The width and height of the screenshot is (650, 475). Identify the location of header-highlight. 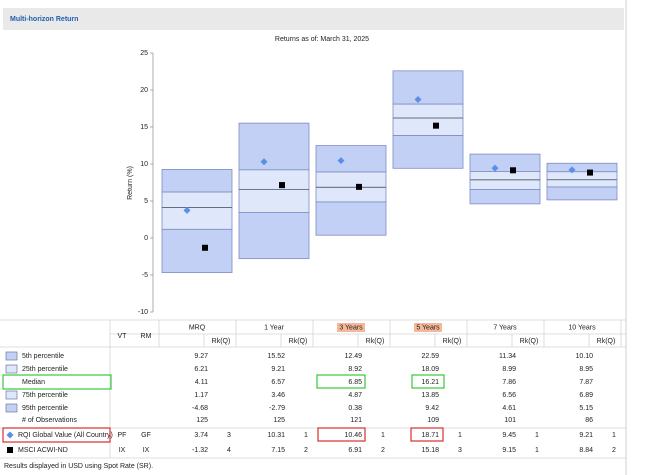
(351, 327).